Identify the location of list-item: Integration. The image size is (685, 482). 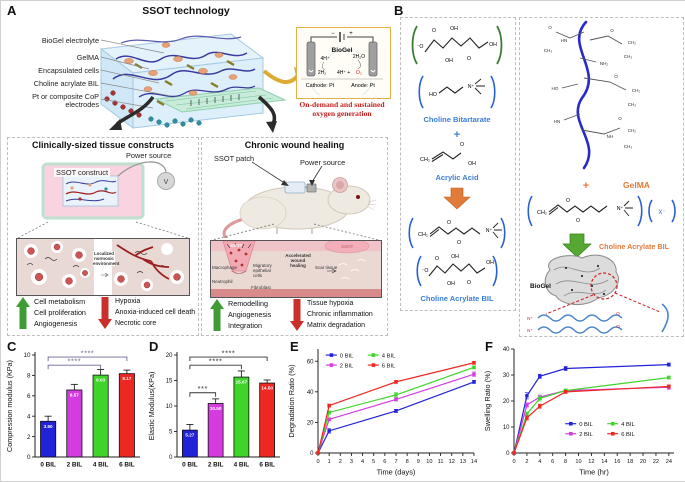
(245, 325).